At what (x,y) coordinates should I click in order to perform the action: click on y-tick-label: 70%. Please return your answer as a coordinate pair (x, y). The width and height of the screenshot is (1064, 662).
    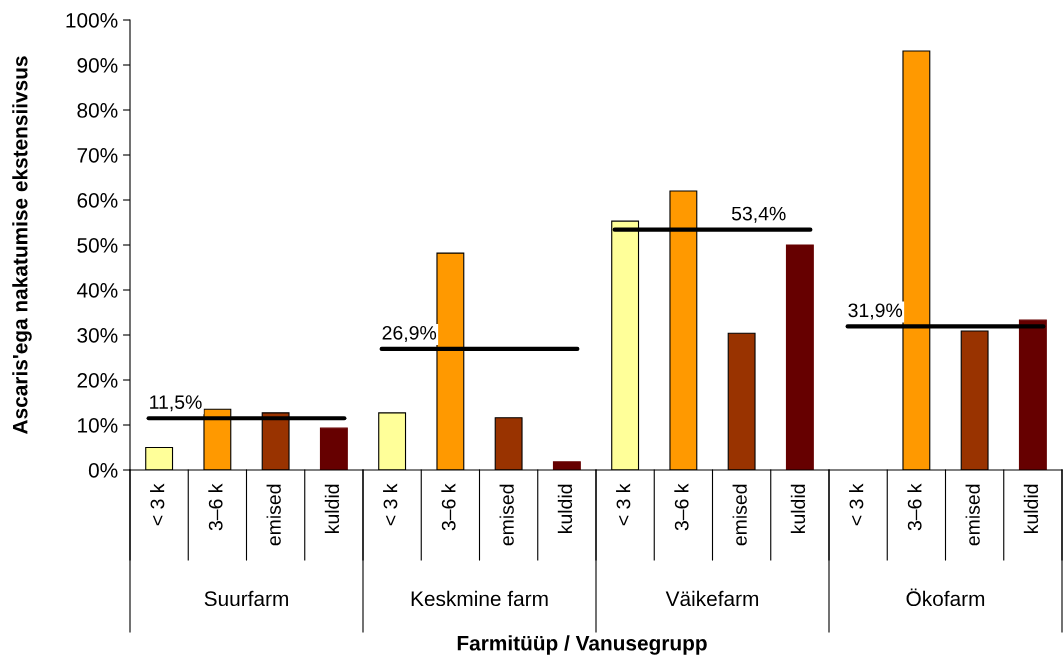
    Looking at the image, I should click on (97, 155).